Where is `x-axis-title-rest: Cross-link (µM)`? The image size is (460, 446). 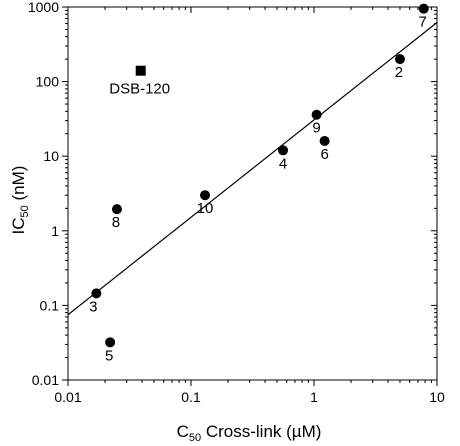
x-axis-title-rest: Cross-link (µM) is located at coordinates (261, 431).